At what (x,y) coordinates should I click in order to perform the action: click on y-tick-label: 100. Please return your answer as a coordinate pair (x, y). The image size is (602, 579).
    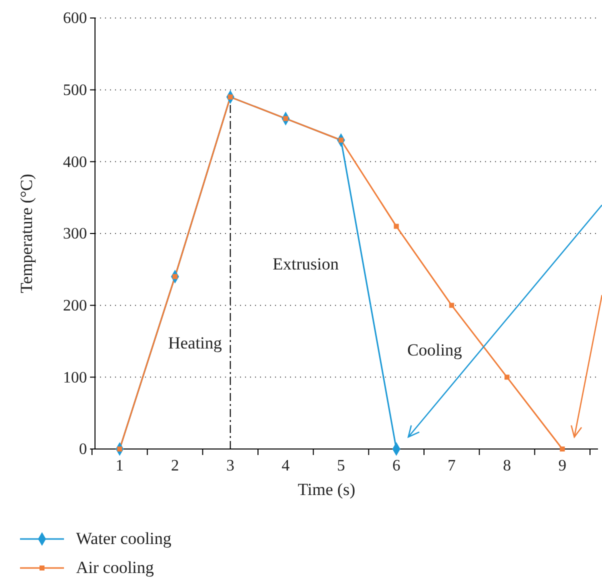
    Looking at the image, I should click on (75, 377).